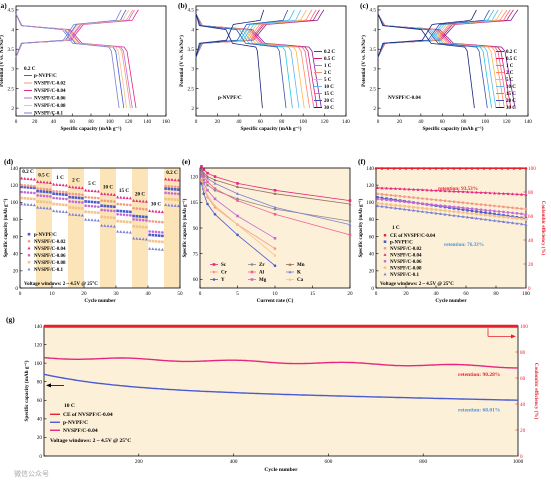 This screenshot has height=483, width=551. What do you see at coordinates (192, 30) in the screenshot?
I see `panel-b-ytick-label: 4` at bounding box center [192, 30].